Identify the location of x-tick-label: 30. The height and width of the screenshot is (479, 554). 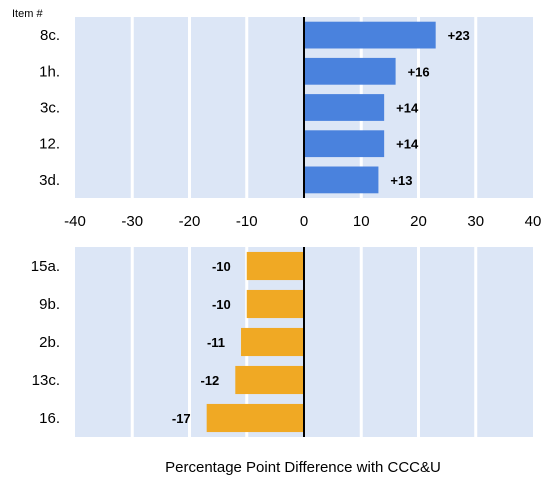
(475, 221).